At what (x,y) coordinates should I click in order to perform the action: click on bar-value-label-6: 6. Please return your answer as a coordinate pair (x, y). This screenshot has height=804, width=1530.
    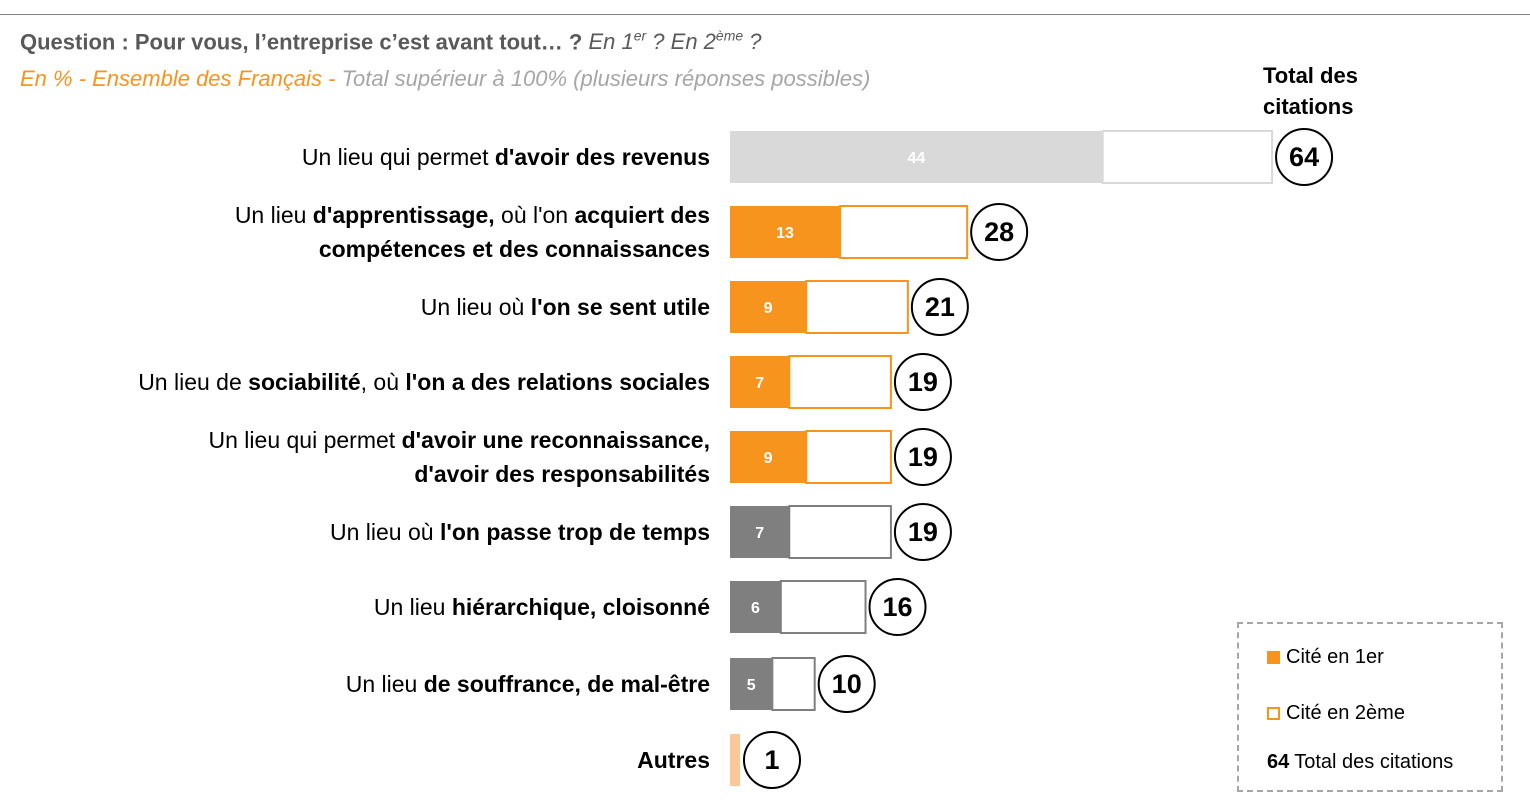
    Looking at the image, I should click on (755, 608).